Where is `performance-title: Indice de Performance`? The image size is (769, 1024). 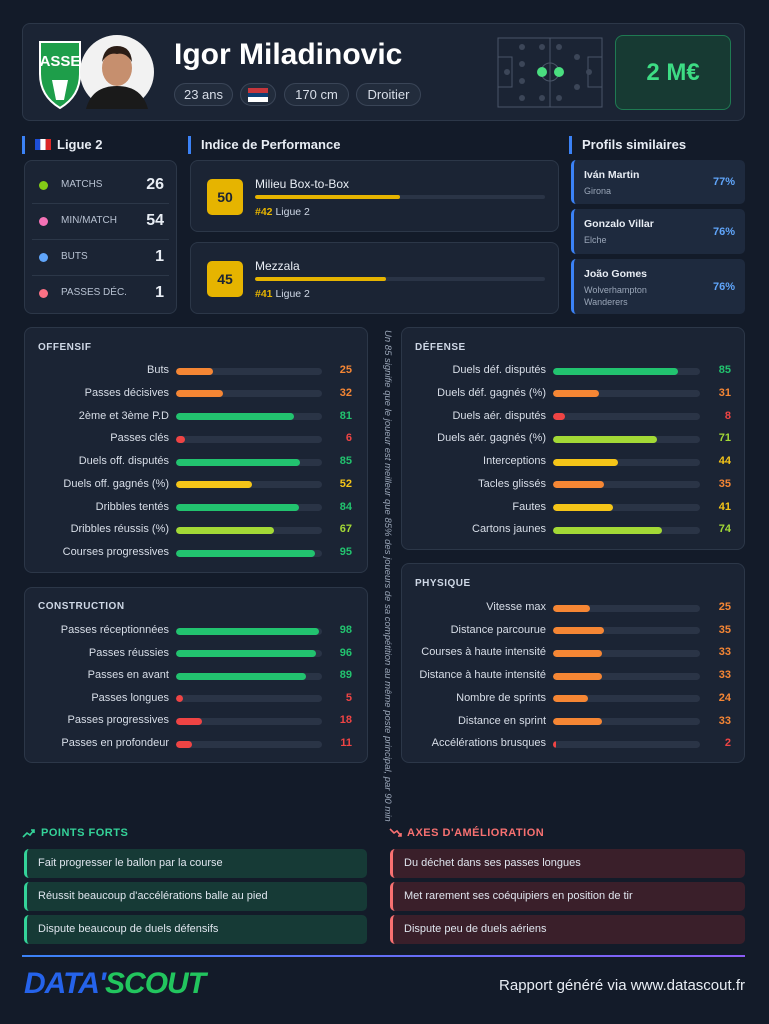 performance-title: Indice de Performance is located at coordinates (264, 145).